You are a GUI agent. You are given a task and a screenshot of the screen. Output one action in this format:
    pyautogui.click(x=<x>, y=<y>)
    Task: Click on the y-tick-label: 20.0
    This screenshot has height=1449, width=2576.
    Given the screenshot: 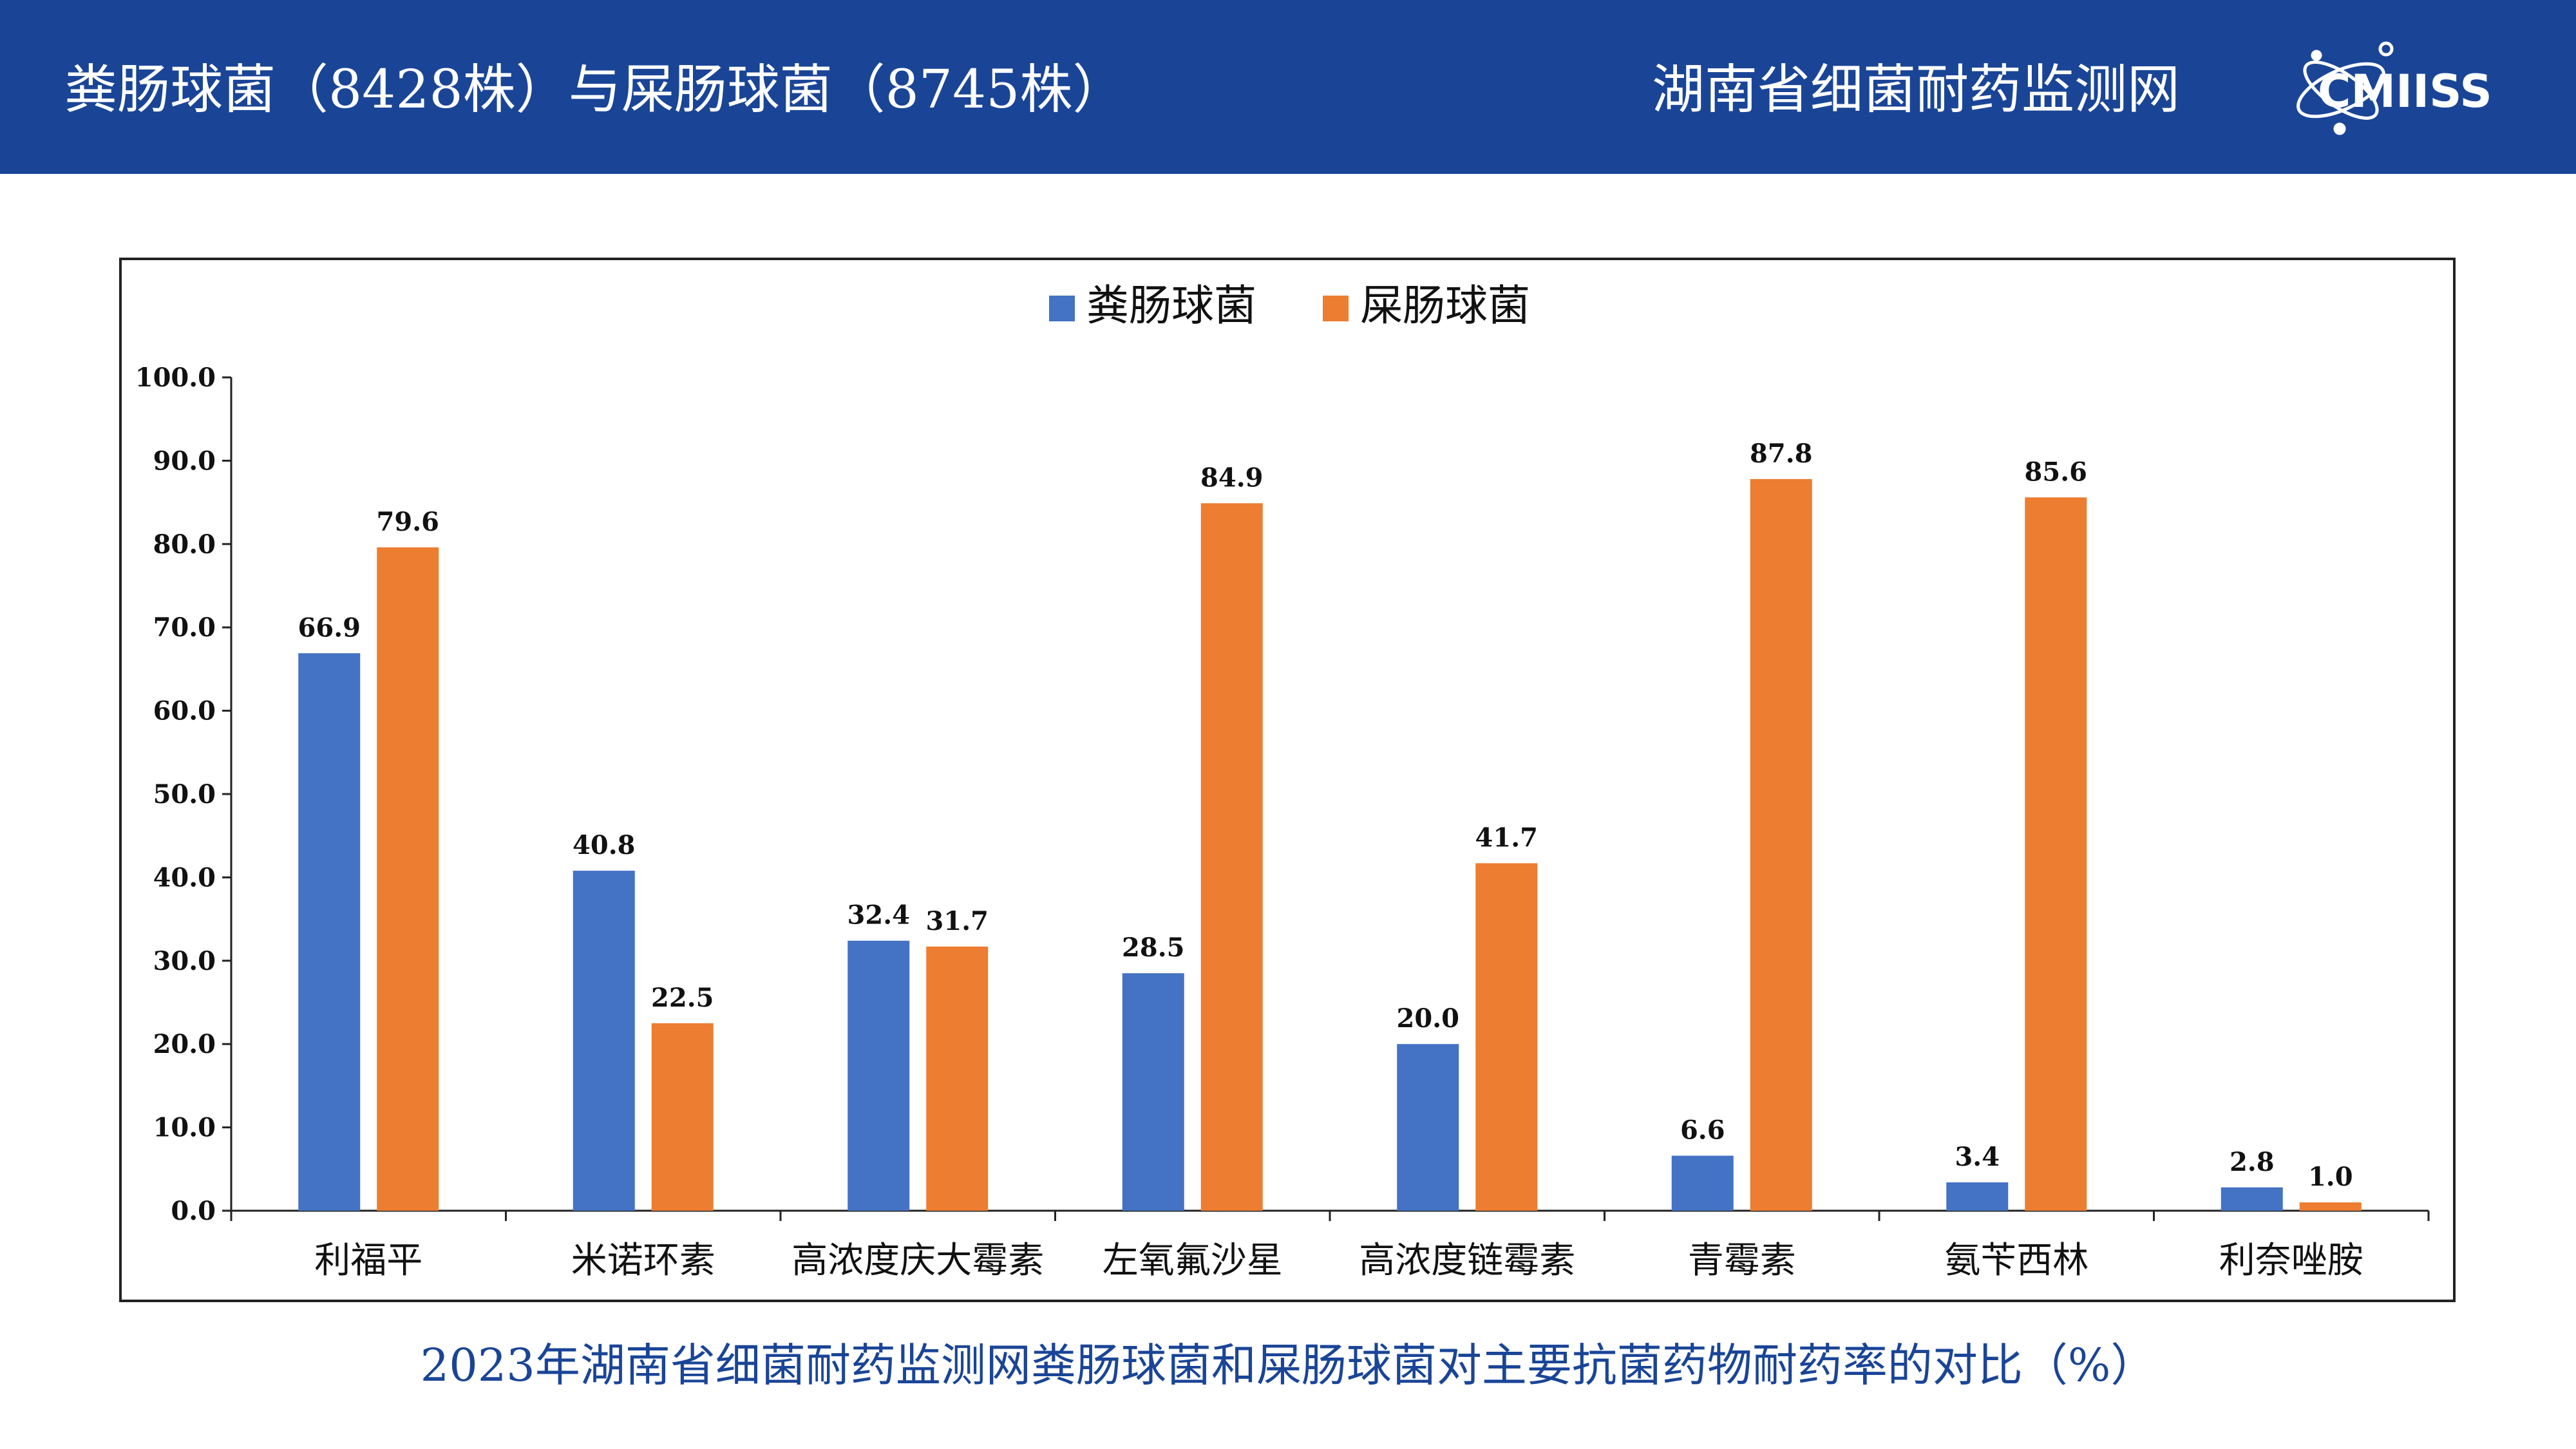 What is the action you would take?
    pyautogui.click(x=184, y=1044)
    